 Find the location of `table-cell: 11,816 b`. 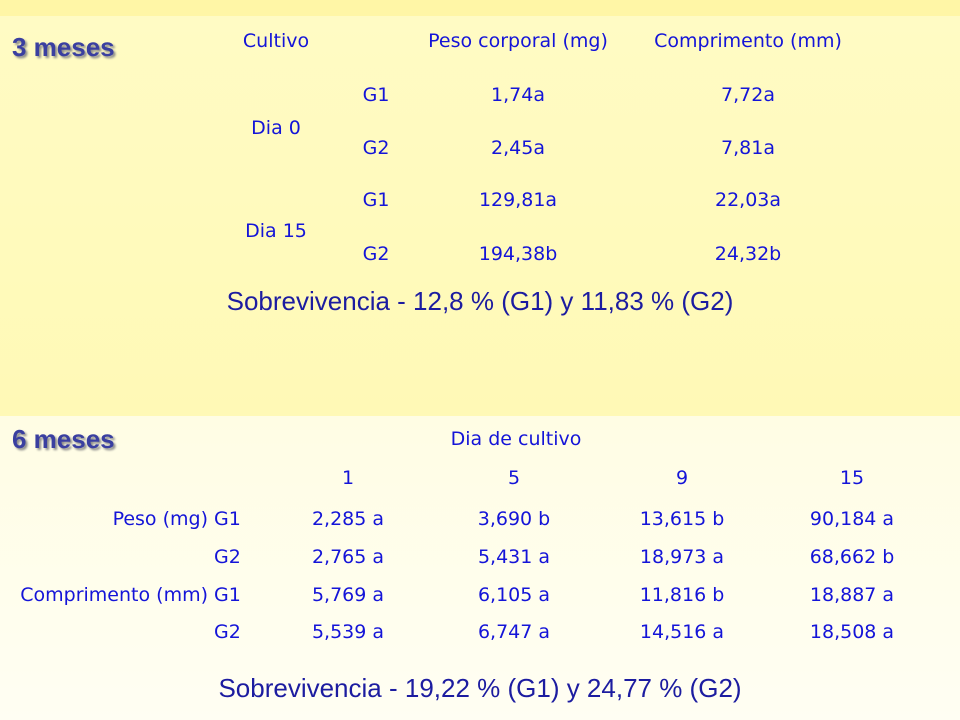

table-cell: 11,816 b is located at coordinates (682, 595).